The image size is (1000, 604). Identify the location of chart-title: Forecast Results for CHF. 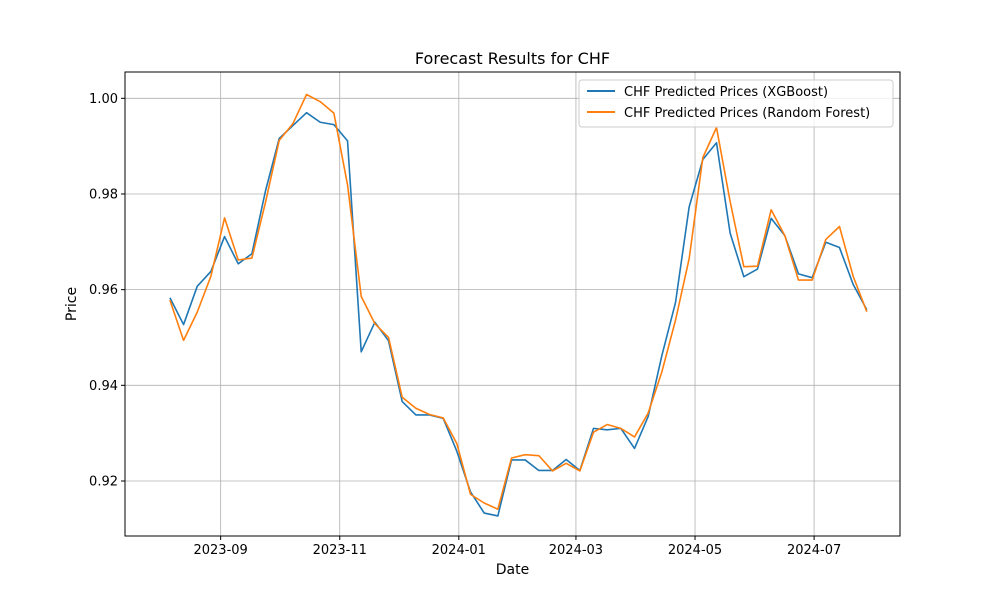
(512, 58).